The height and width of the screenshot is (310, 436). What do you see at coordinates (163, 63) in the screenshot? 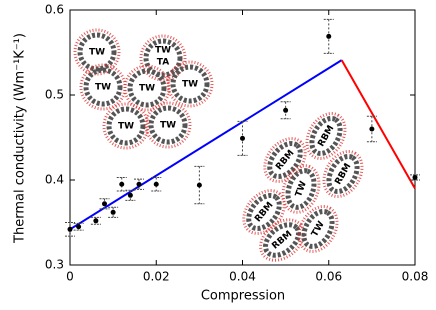
I see `inset-label: TA` at bounding box center [163, 63].